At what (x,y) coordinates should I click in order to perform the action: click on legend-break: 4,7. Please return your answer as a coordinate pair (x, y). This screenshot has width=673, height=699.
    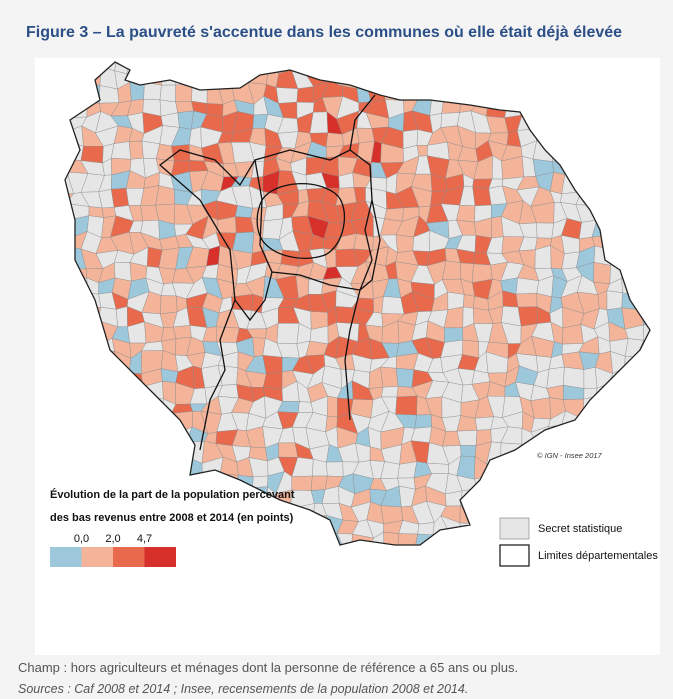
    Looking at the image, I should click on (144, 539).